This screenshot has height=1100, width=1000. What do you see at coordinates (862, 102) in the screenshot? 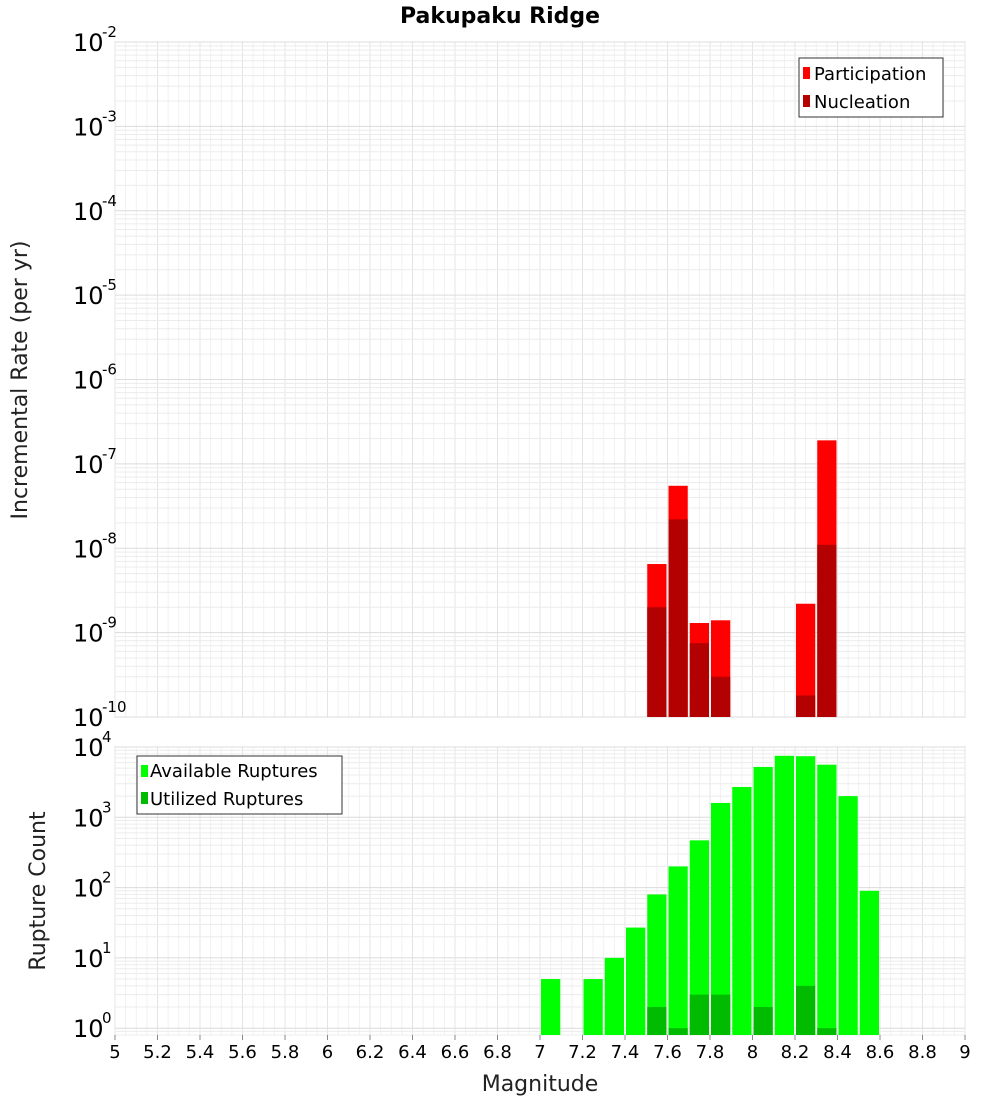
I see `legend-nucleation-label: Nucleation` at bounding box center [862, 102].